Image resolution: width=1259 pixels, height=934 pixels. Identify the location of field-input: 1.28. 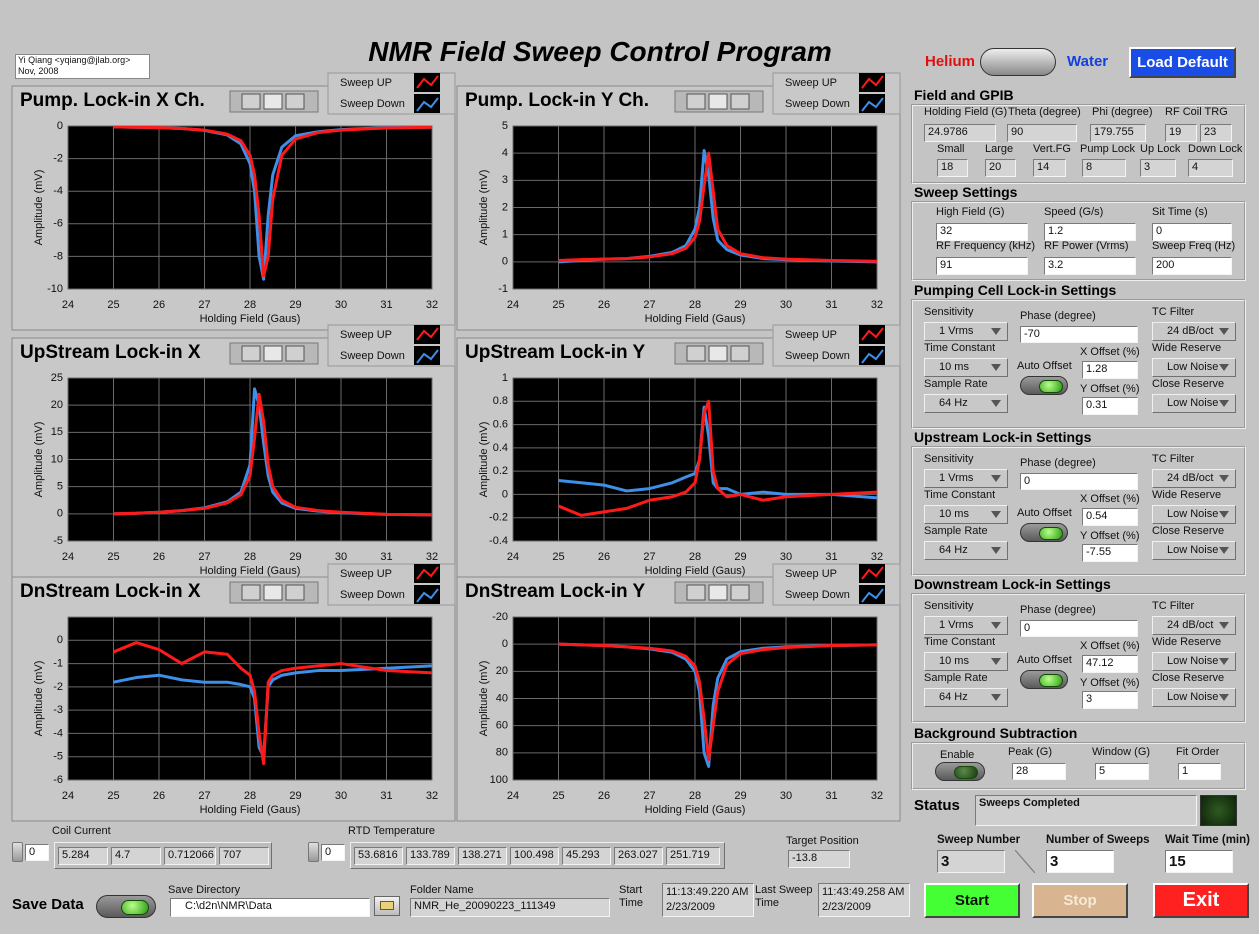
(1110, 370).